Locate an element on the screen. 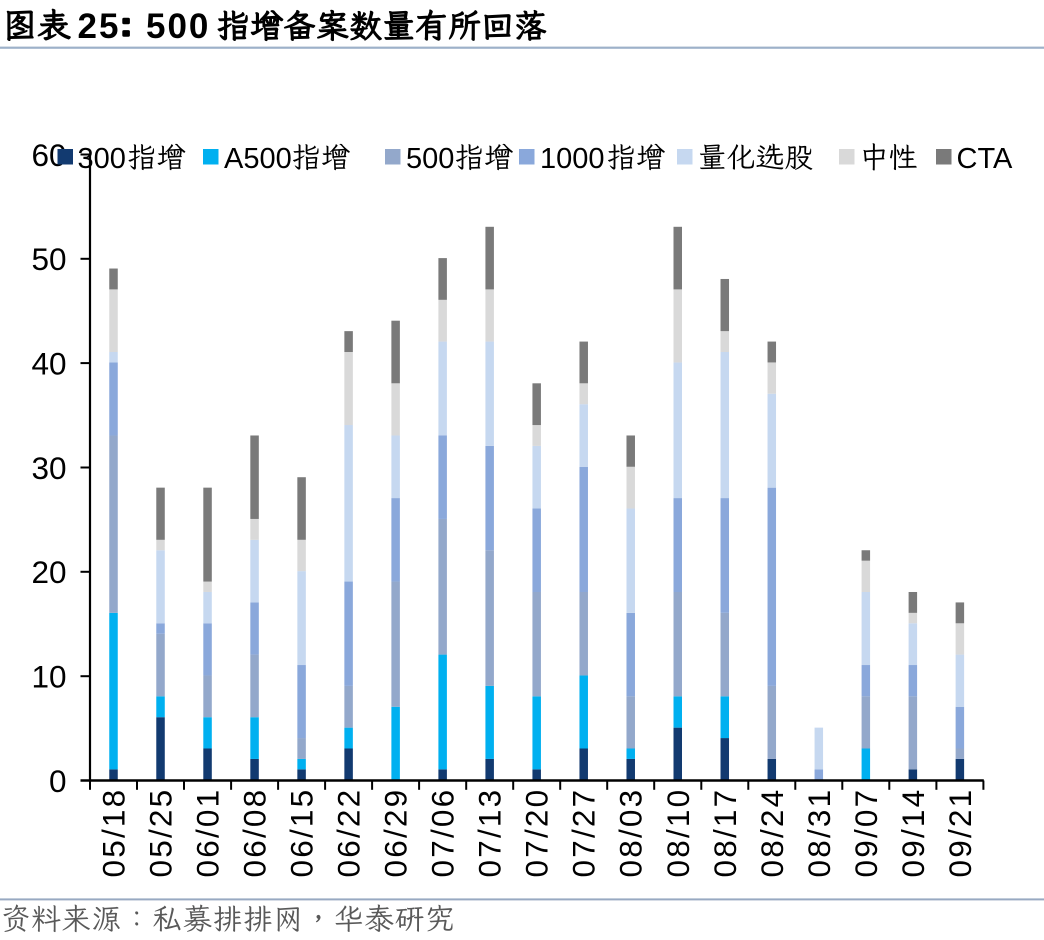 The height and width of the screenshot is (940, 1044). svg-text: 1000 is located at coordinates (572, 159).